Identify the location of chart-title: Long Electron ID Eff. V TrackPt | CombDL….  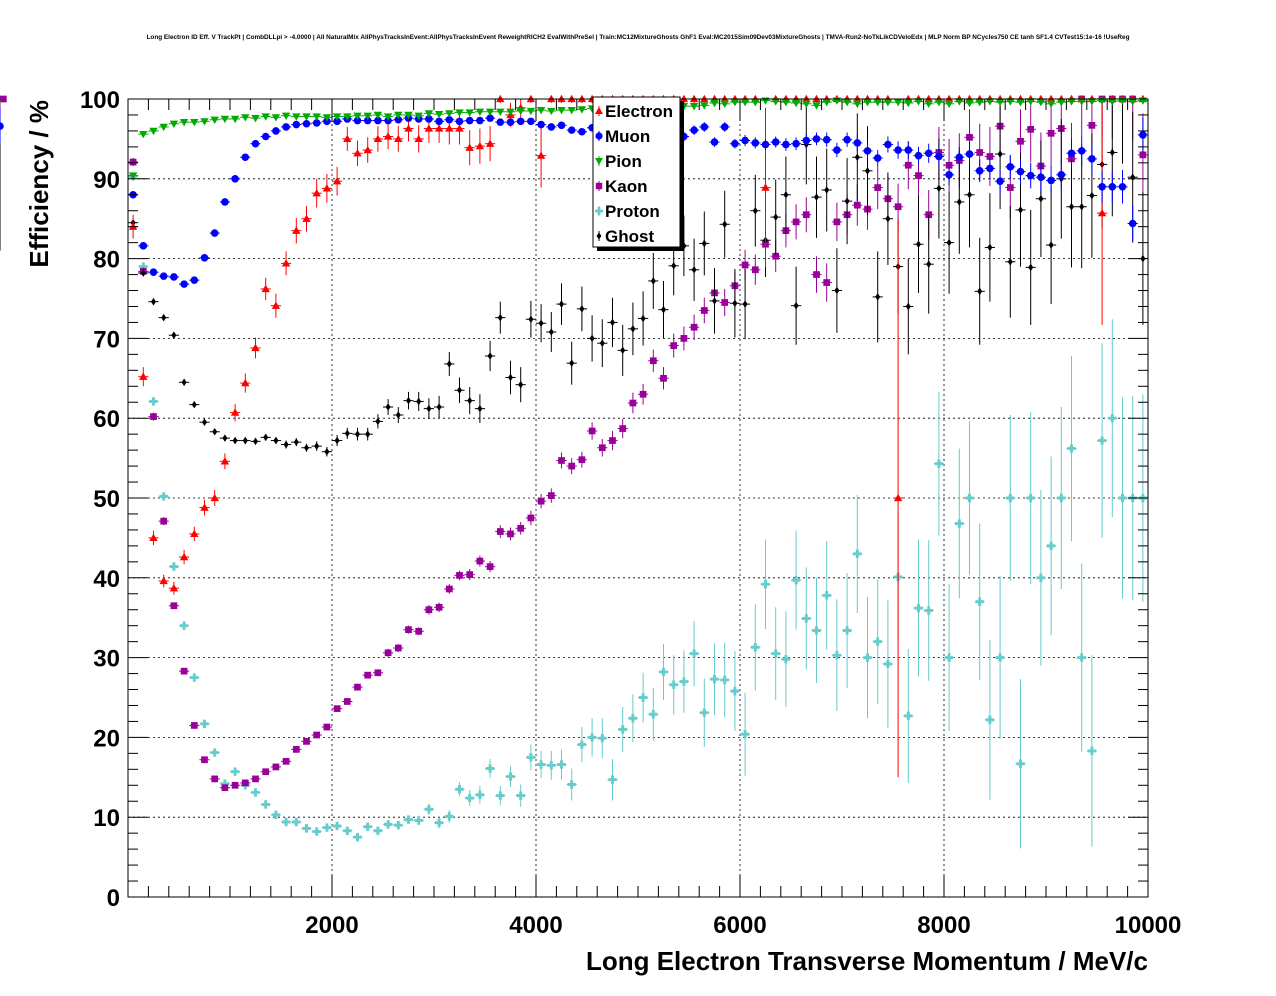
(638, 37).